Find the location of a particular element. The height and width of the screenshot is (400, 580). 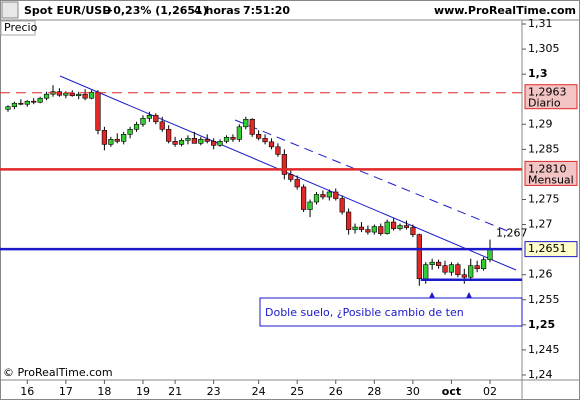

level-label: 1,2963 is located at coordinates (547, 92).